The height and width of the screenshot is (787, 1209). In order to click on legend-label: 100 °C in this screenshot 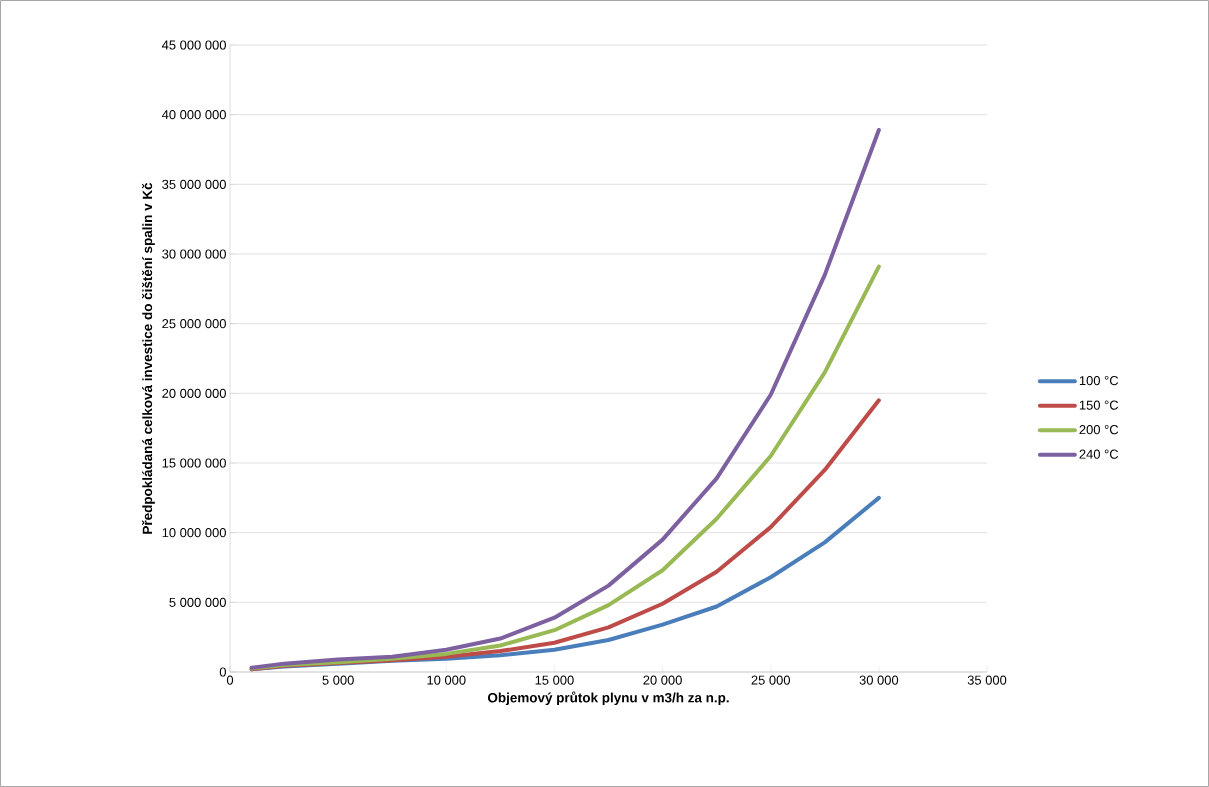, I will do `click(1099, 381)`.